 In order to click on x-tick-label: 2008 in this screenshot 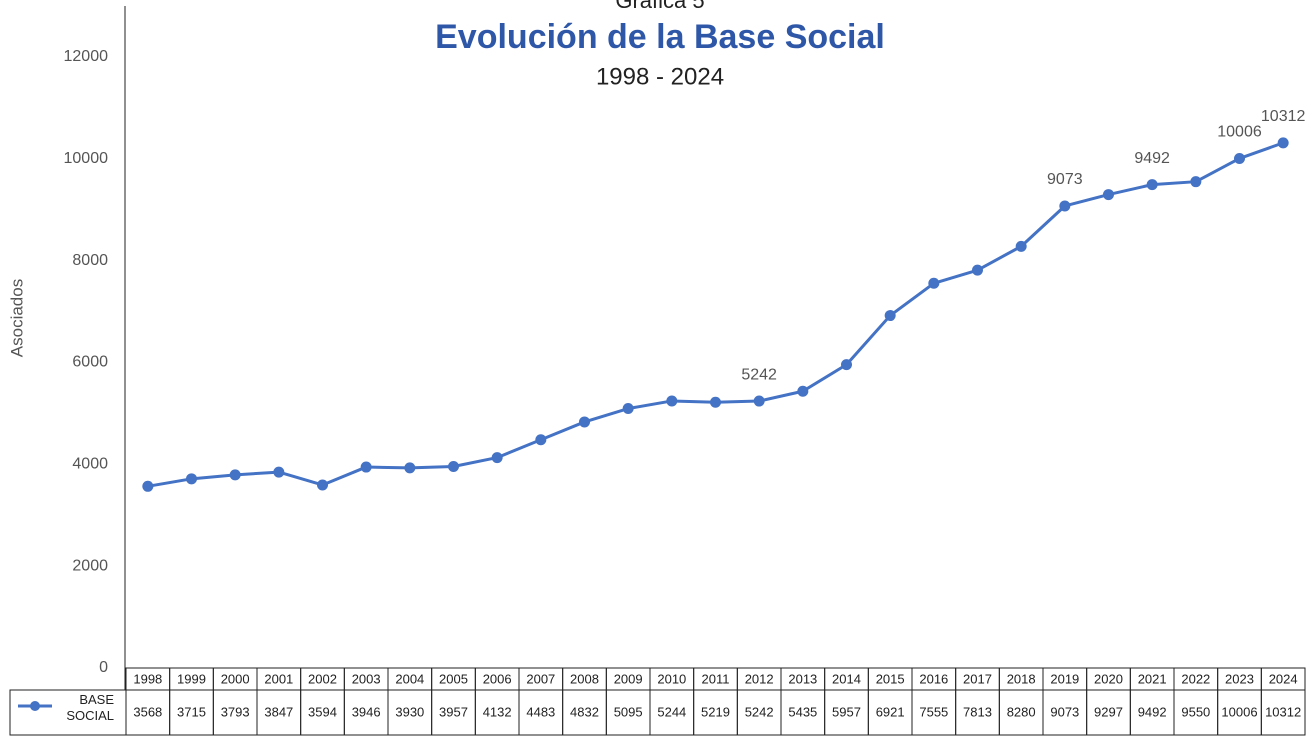, I will do `click(584, 678)`.